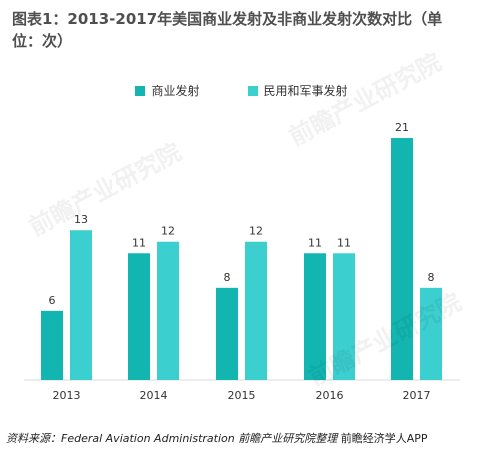 This screenshot has height=455, width=483. What do you see at coordinates (139, 316) in the screenshot?
I see `bar-commercial-2014` at bounding box center [139, 316].